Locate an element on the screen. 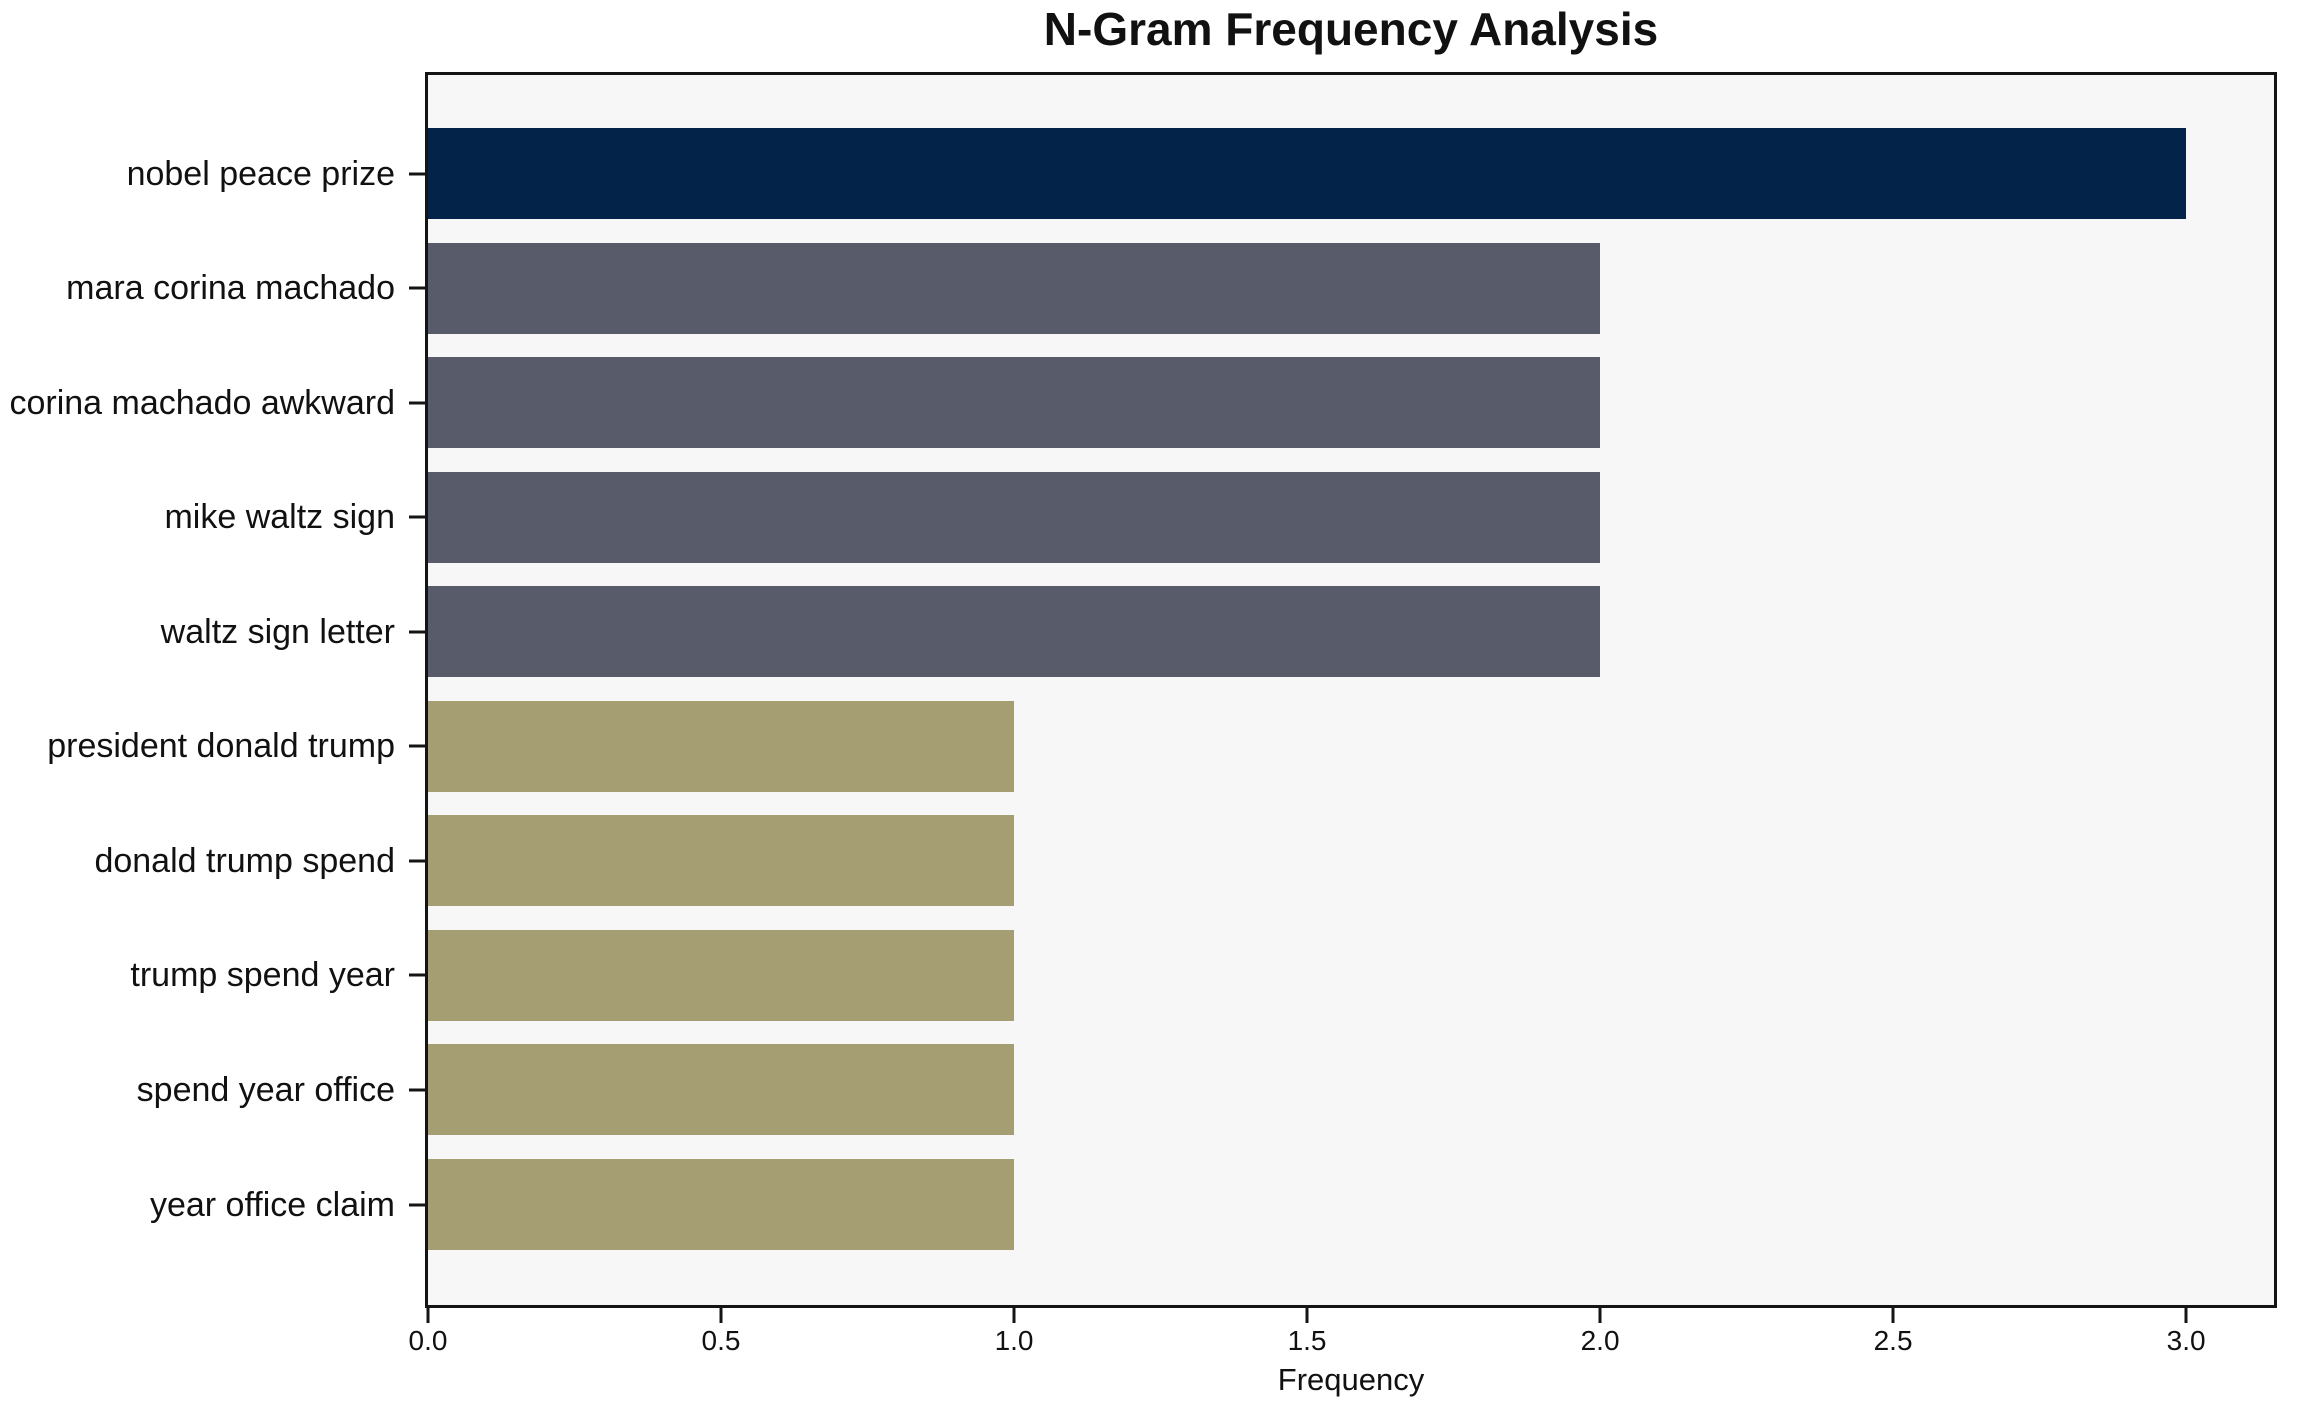 This screenshot has height=1414, width=2297. x-axis: 0.0 0.5 1.0 1.5 2.0 2.5 3.0 is located at coordinates (1341, 1361).